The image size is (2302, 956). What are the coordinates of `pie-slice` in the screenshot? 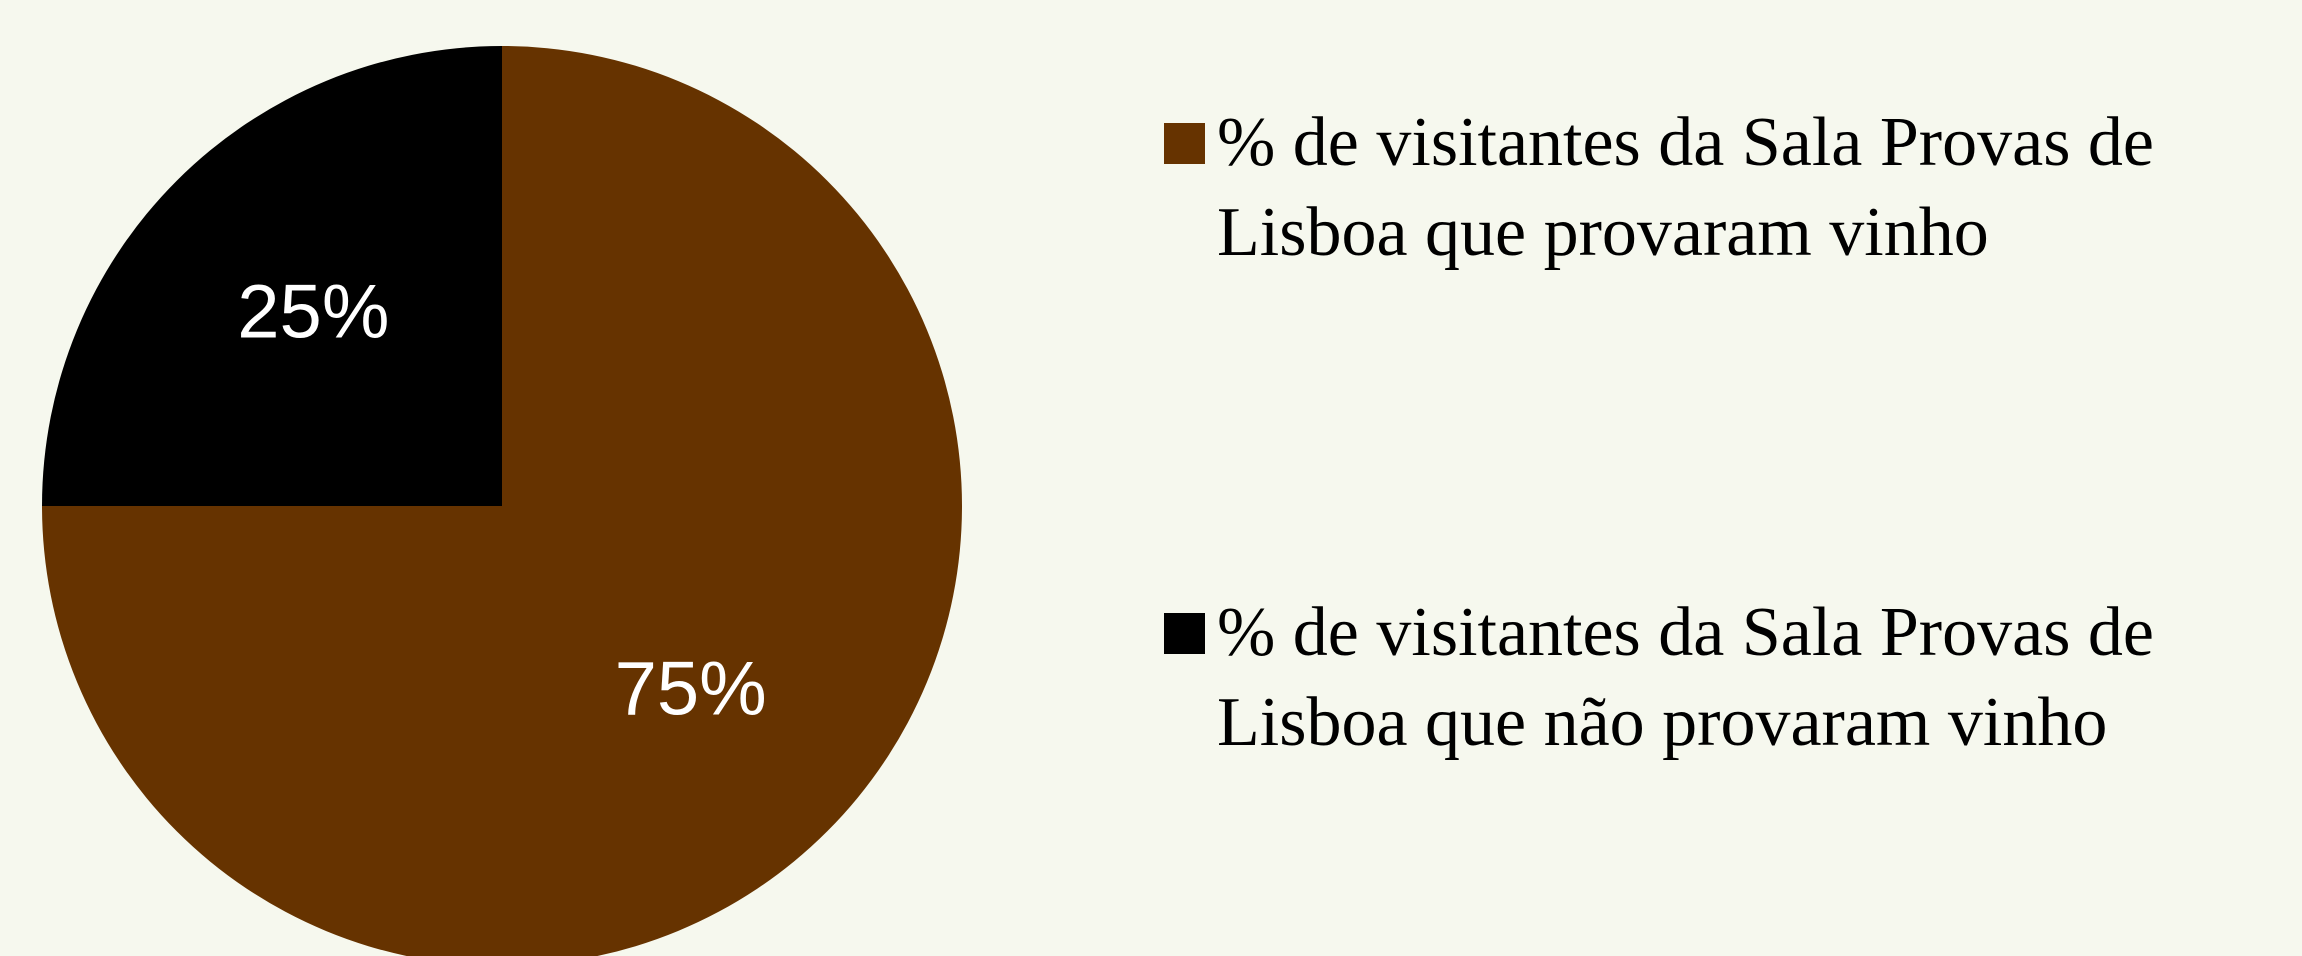 It's located at (272, 276).